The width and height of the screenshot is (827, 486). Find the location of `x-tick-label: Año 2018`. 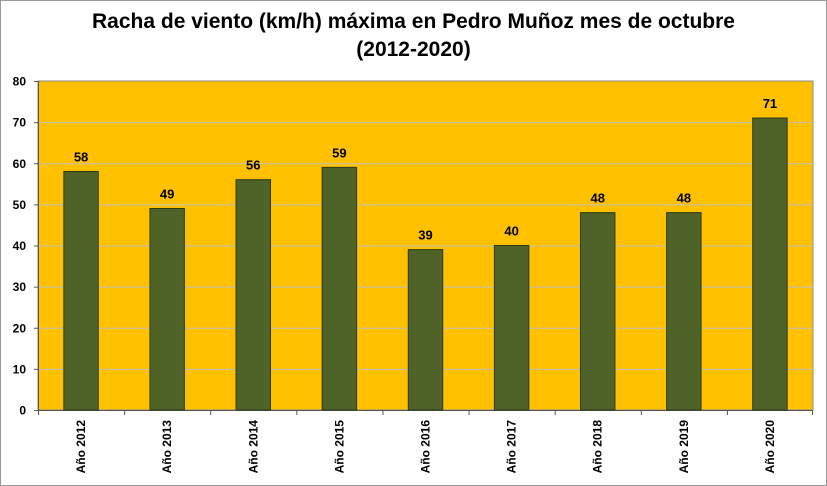

x-tick-label: Año 2018 is located at coordinates (598, 447).